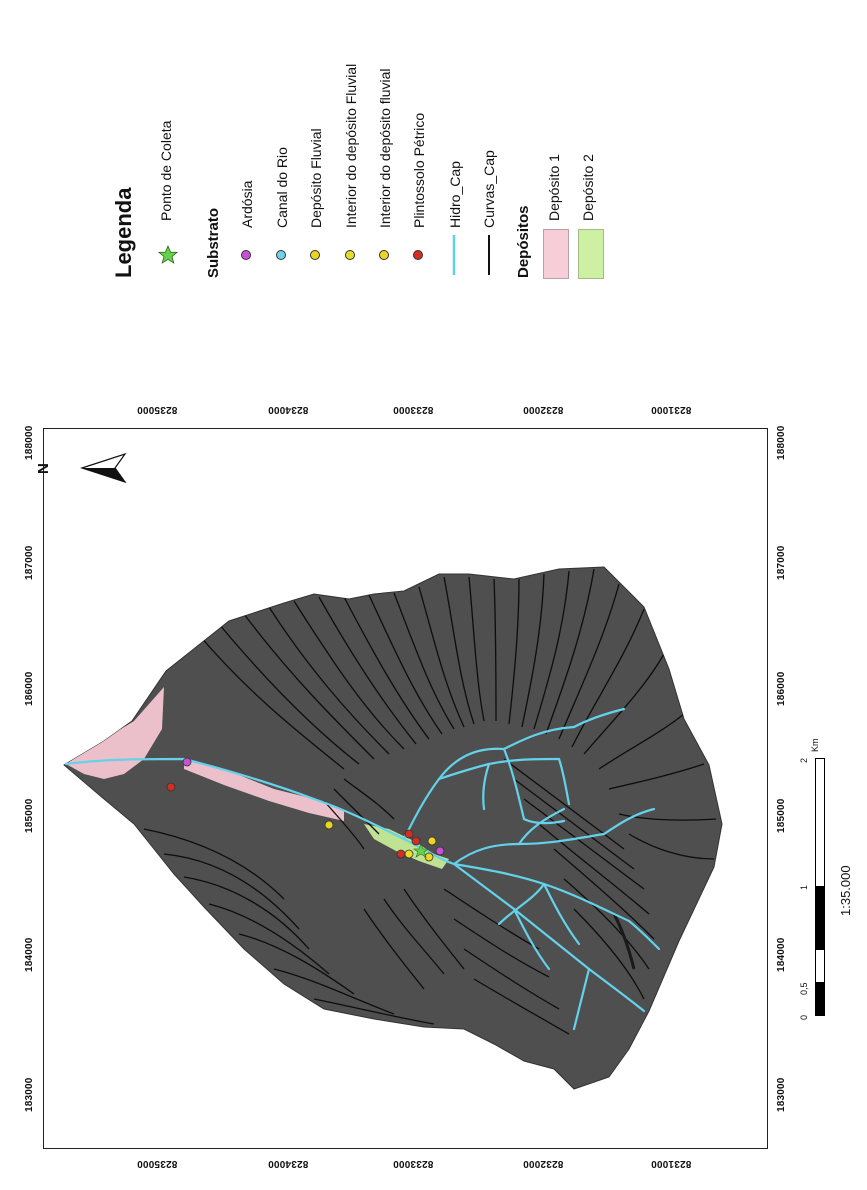 The image size is (867, 1190). What do you see at coordinates (804, 760) in the screenshot?
I see `scale-label-2: 2` at bounding box center [804, 760].